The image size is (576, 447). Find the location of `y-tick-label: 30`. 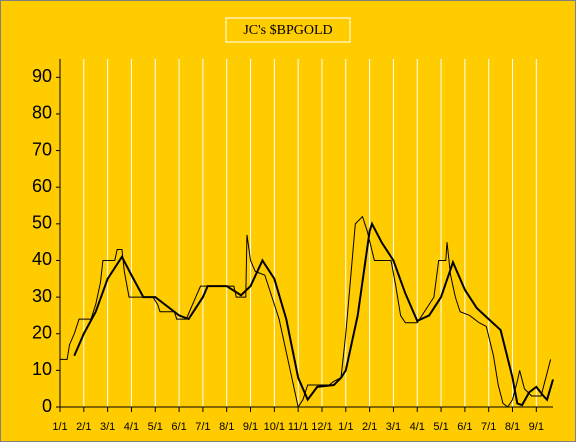

y-tick-label: 30 is located at coordinates (42, 296).